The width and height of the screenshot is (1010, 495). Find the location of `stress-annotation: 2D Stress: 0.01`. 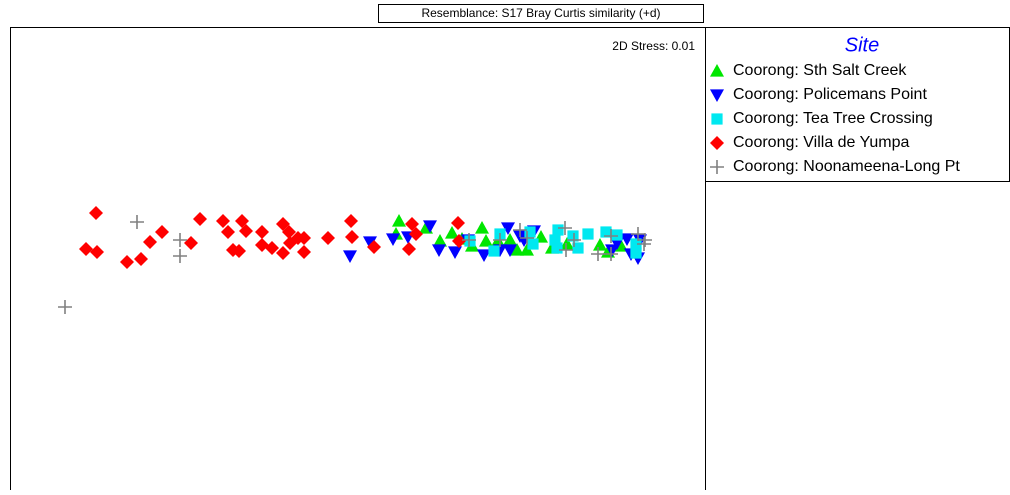

stress-annotation: 2D Stress: 0.01 is located at coordinates (653, 46).